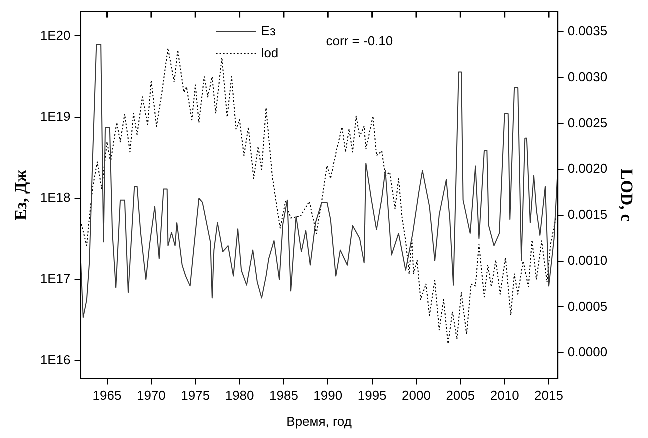  I want to click on x-tick-label: 1965, so click(107, 396).